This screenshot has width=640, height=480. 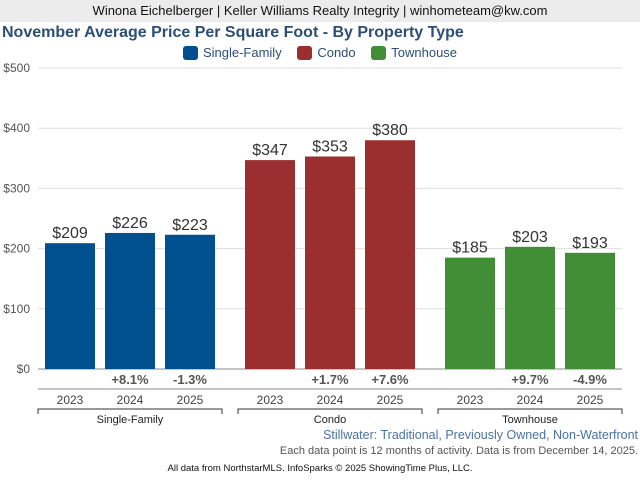 What do you see at coordinates (330, 379) in the screenshot?
I see `change-label: +1.7%` at bounding box center [330, 379].